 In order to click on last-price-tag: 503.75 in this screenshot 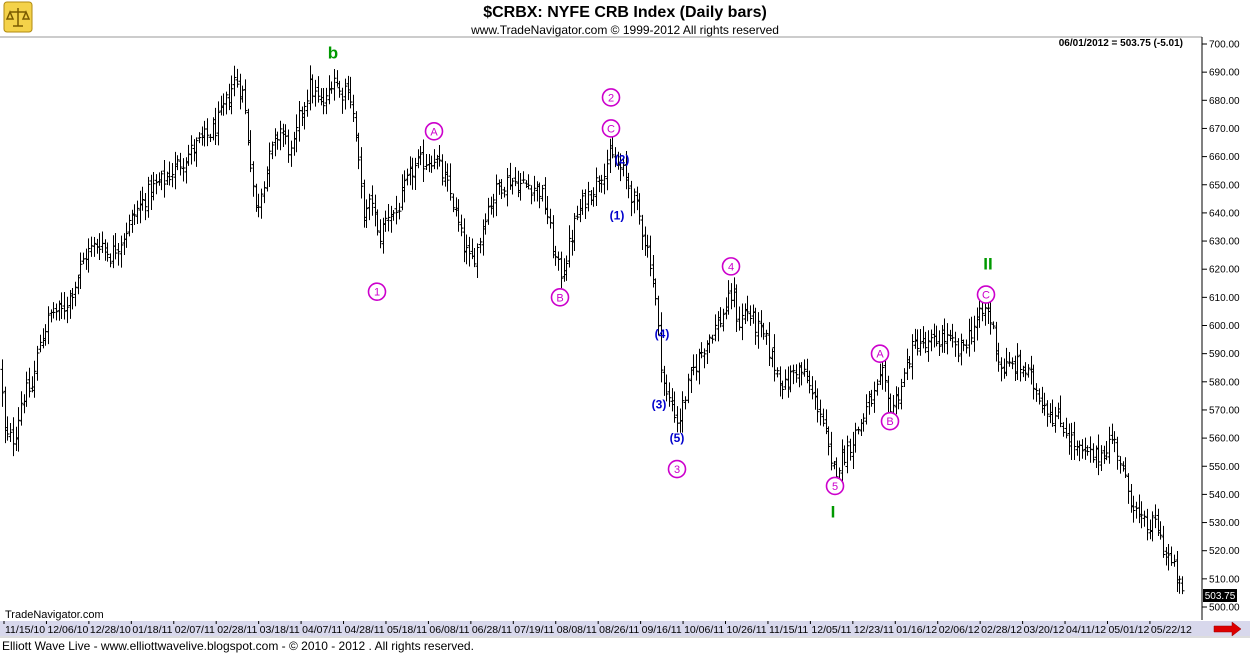, I will do `click(1220, 595)`.